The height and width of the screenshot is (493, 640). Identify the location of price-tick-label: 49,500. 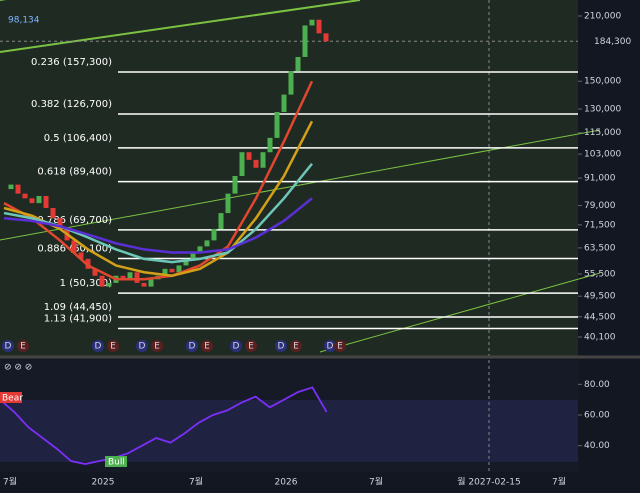
(600, 297).